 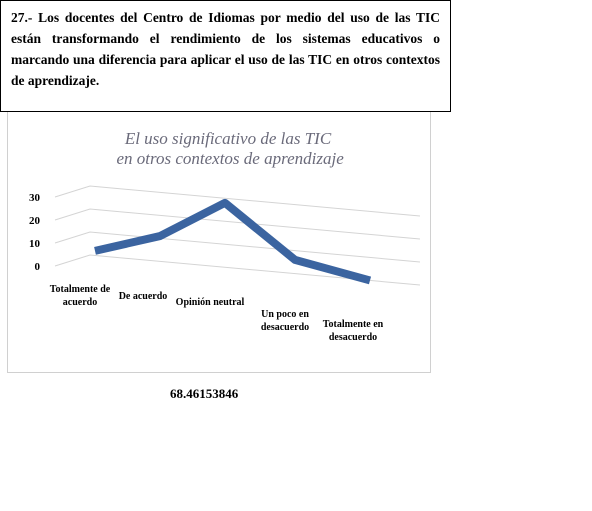 I want to click on x-tick-label: Totalmente de acuerdo, so click(x=80, y=296).